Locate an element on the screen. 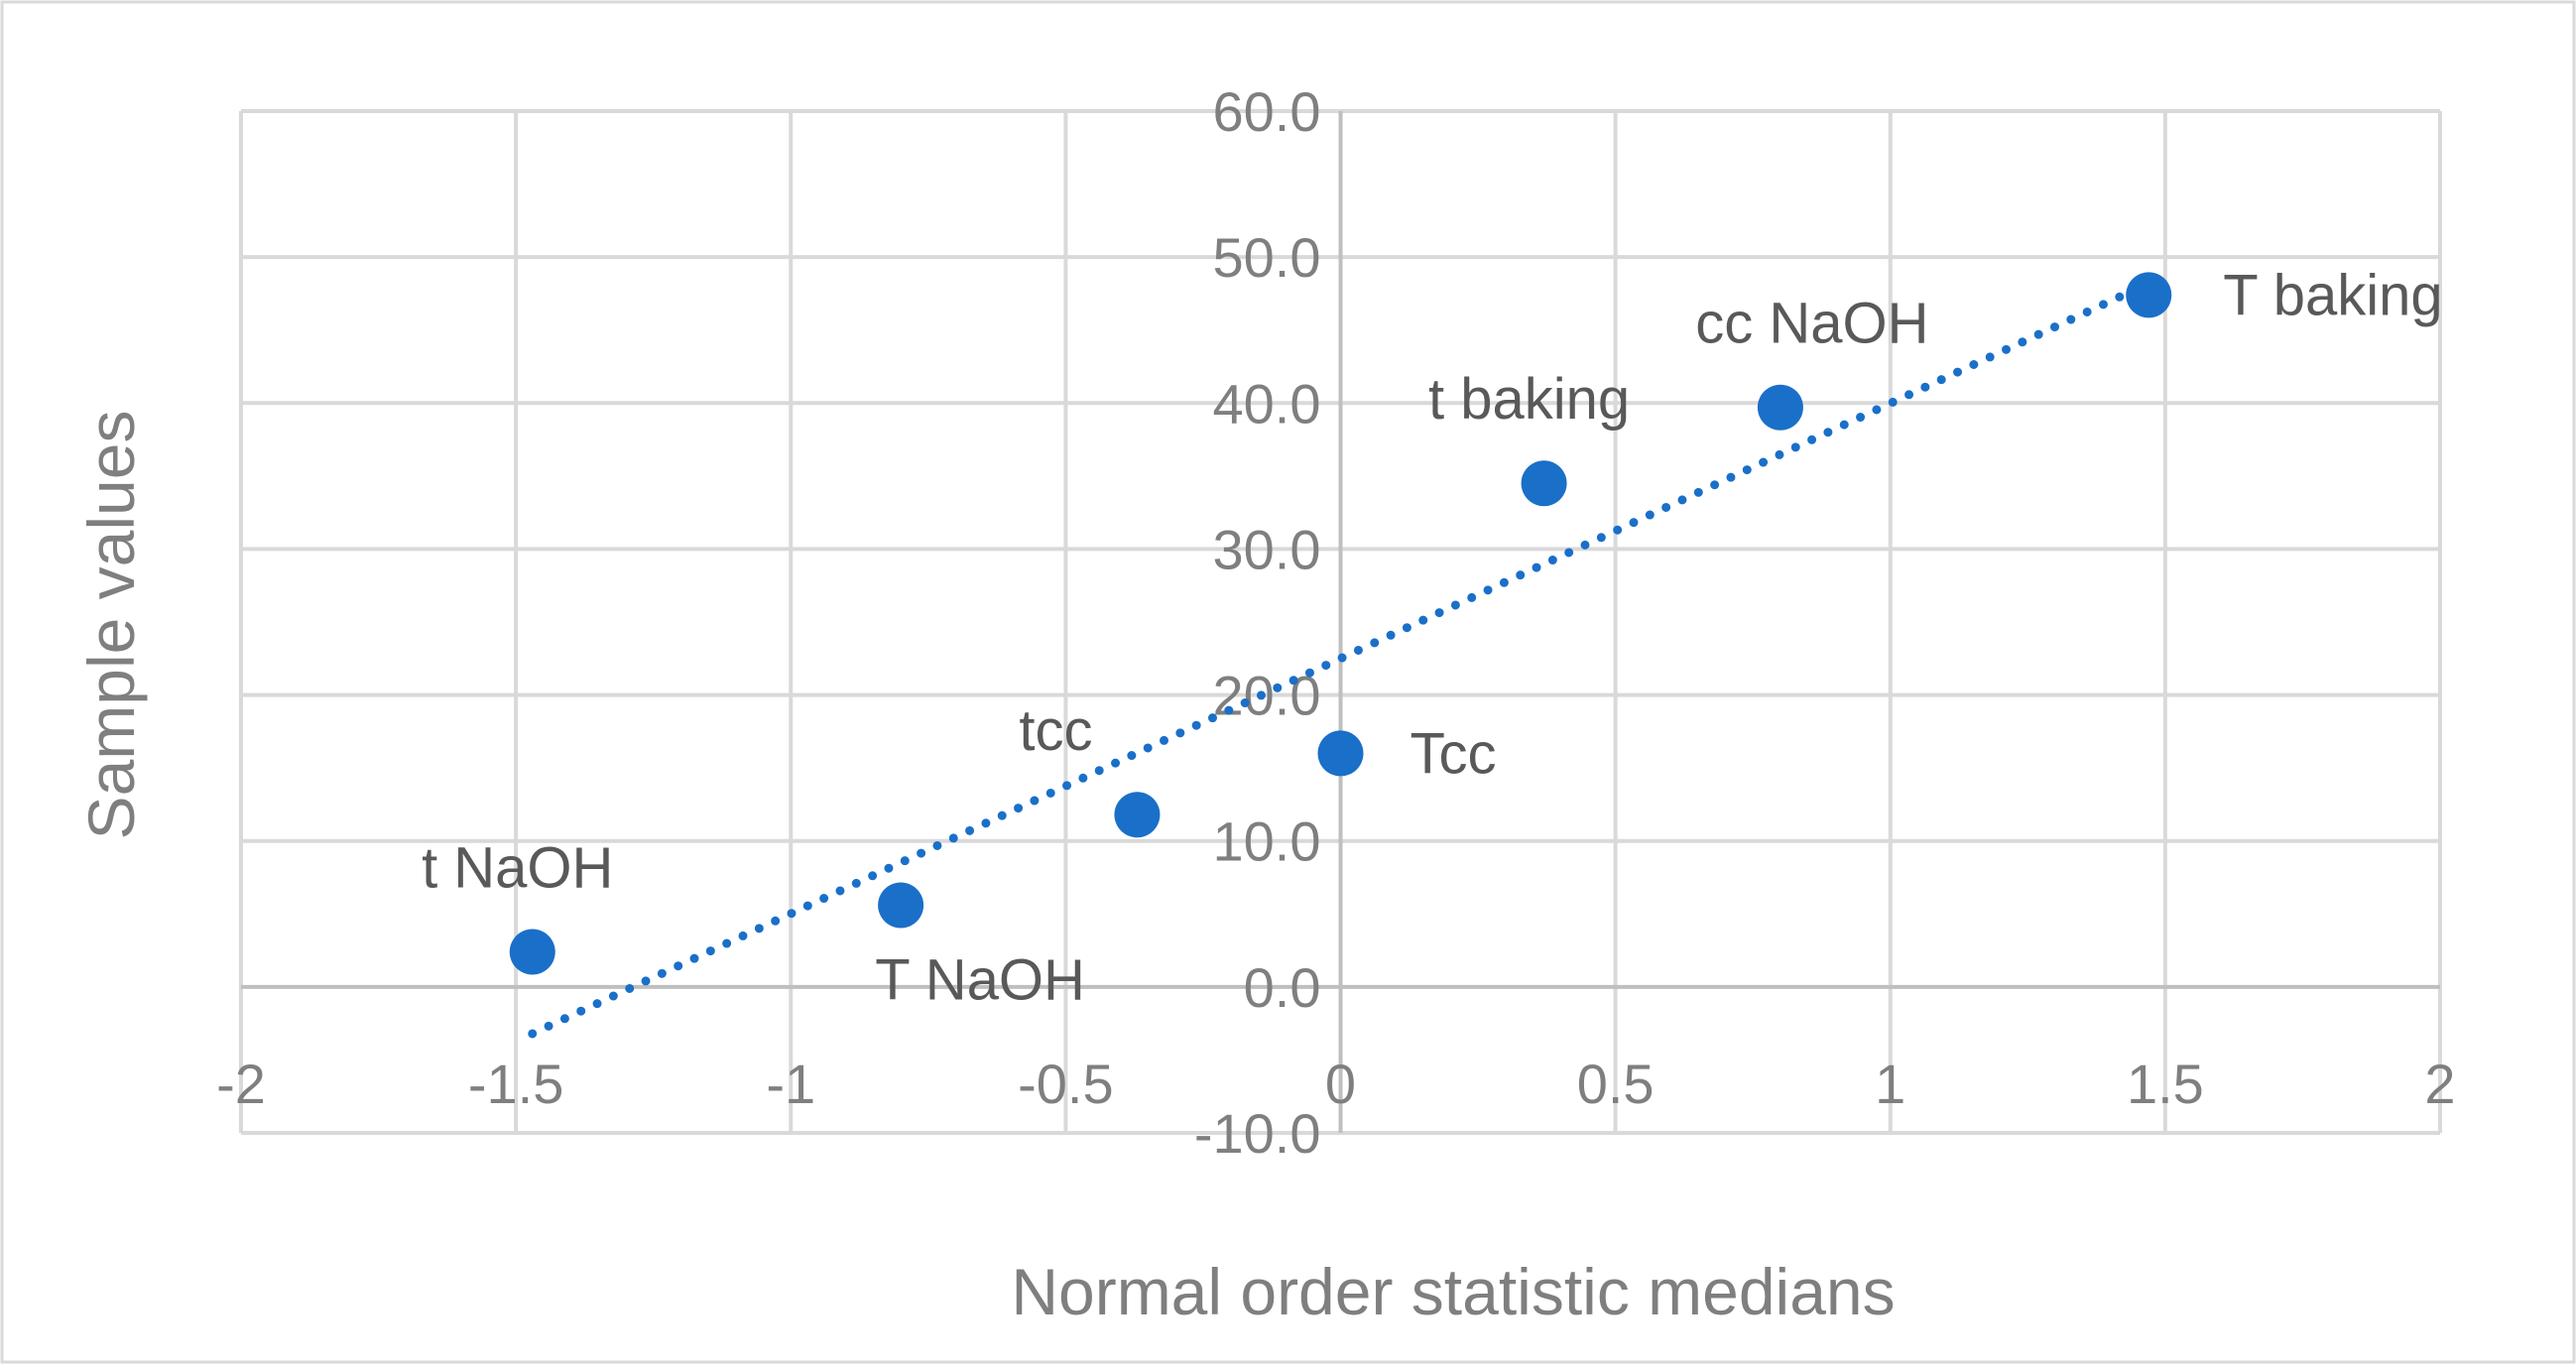  x-tick-label: -1.5 is located at coordinates (516, 1084).